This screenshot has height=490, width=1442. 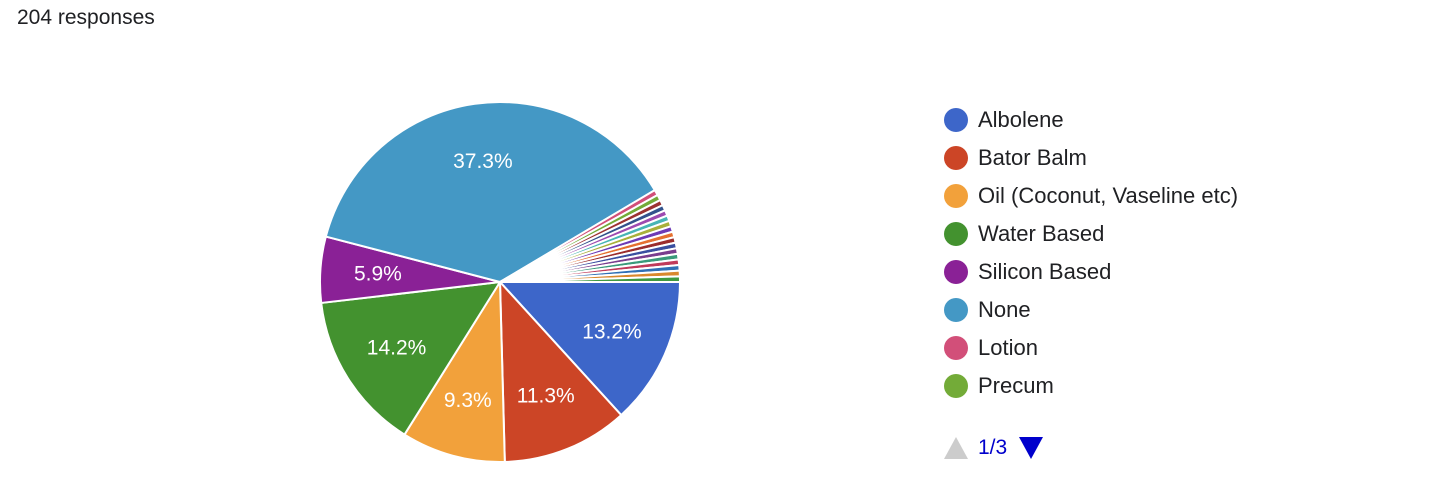 What do you see at coordinates (1184, 386) in the screenshot?
I see `legend-item: Precum` at bounding box center [1184, 386].